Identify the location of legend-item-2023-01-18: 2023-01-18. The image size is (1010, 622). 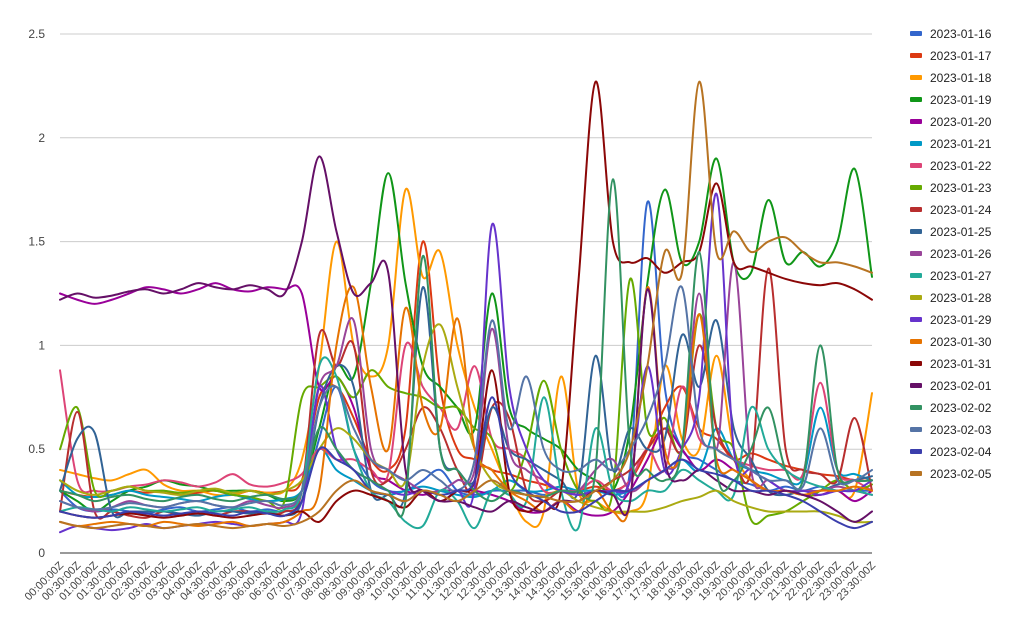
(951, 78).